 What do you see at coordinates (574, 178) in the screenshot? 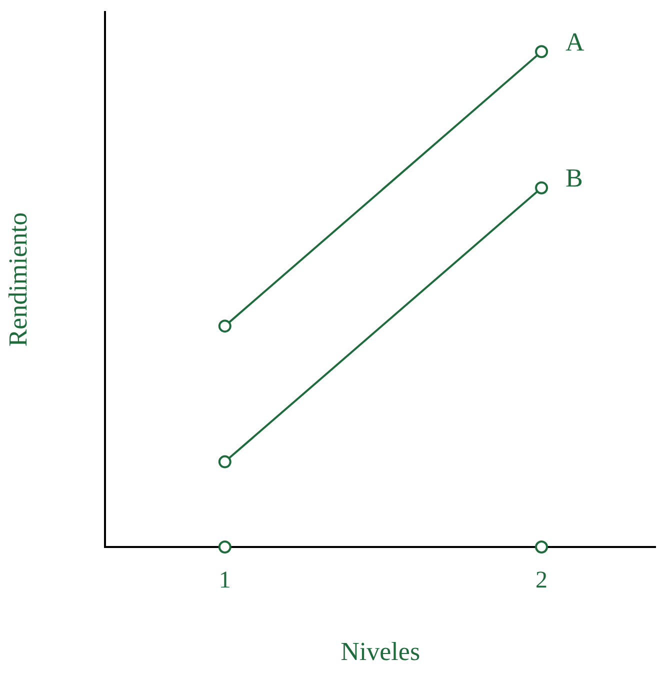
I see `series-label: B` at bounding box center [574, 178].